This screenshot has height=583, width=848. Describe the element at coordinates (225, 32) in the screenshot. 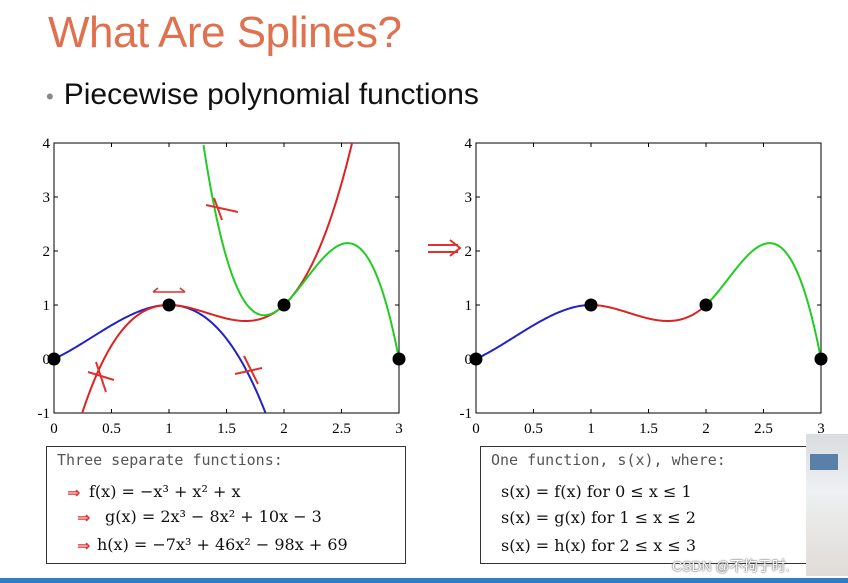

I see `slide-title: What Are Splines?` at that location.